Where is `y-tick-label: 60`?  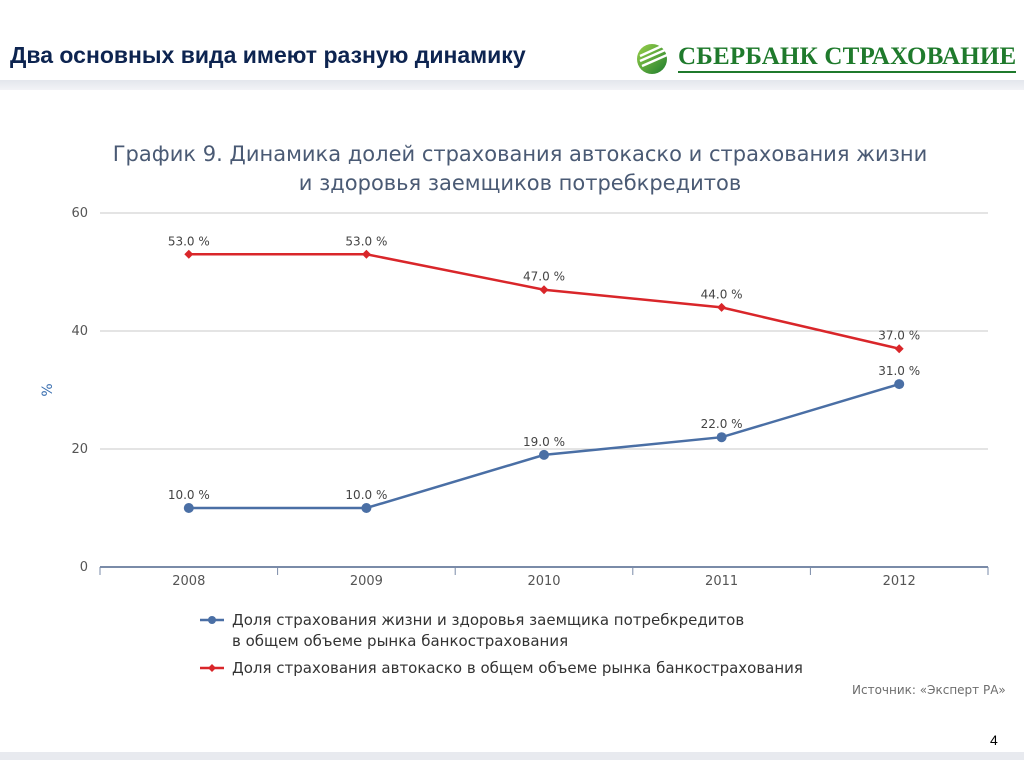 y-tick-label: 60 is located at coordinates (79, 213).